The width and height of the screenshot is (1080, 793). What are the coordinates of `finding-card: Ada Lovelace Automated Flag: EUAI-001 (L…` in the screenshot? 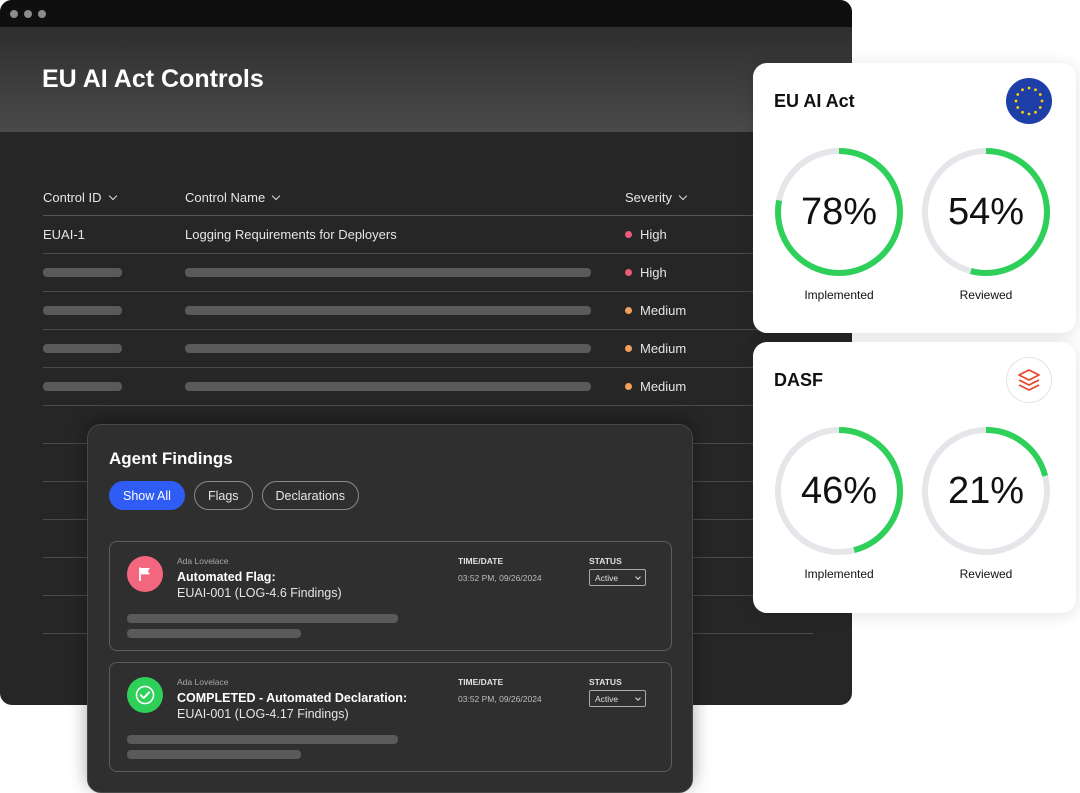 It's located at (390, 596).